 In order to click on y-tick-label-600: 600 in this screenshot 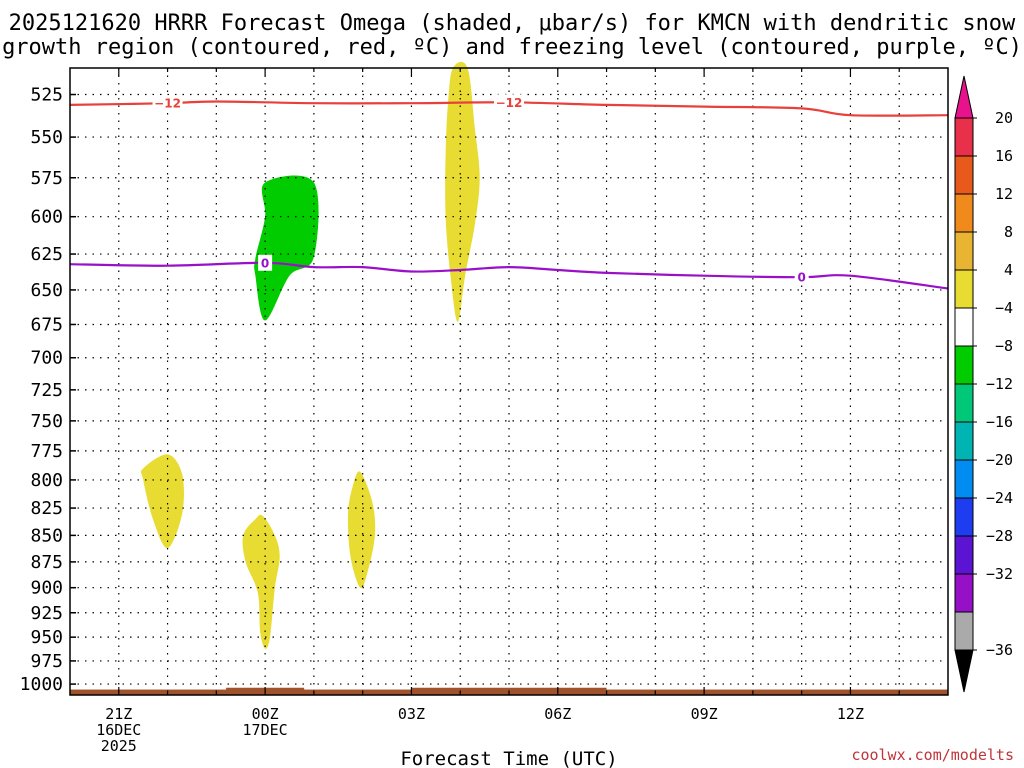, I will do `click(46, 217)`.